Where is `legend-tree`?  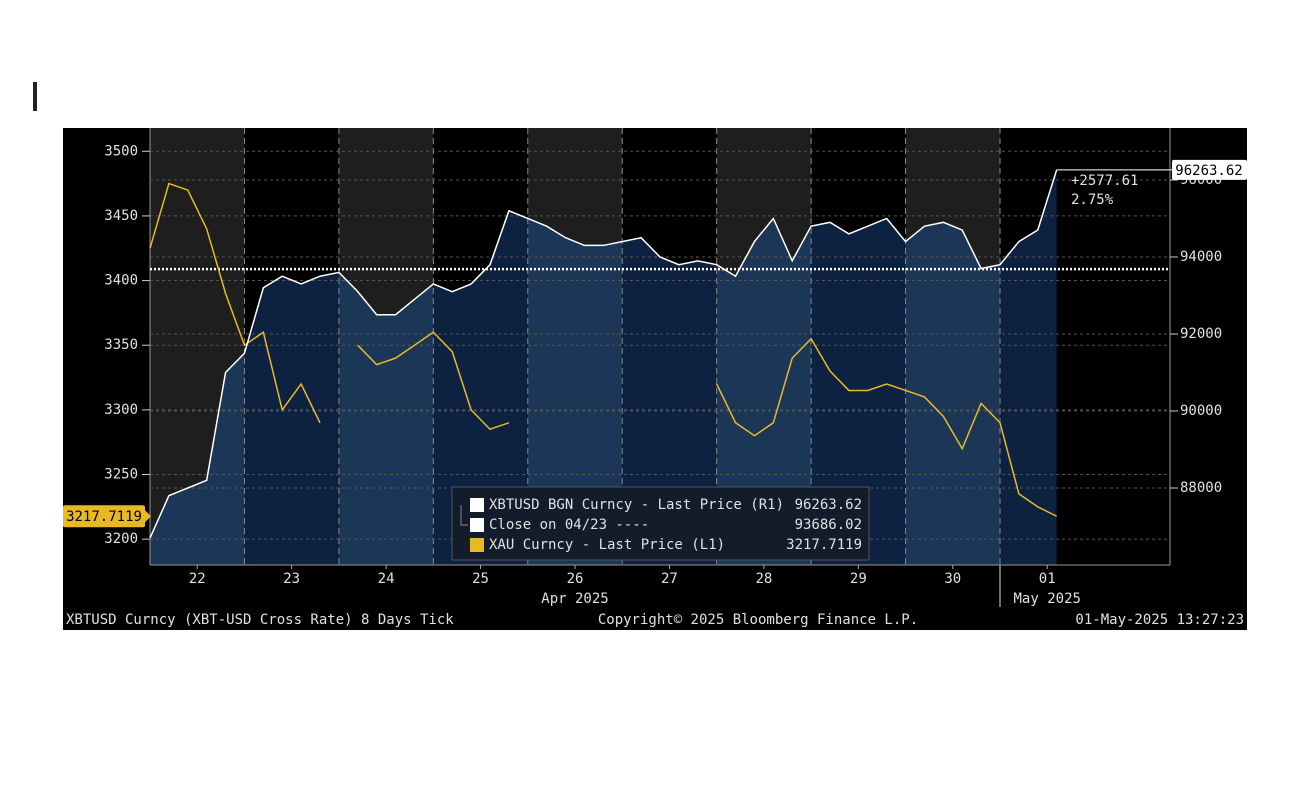 legend-tree is located at coordinates (464, 515).